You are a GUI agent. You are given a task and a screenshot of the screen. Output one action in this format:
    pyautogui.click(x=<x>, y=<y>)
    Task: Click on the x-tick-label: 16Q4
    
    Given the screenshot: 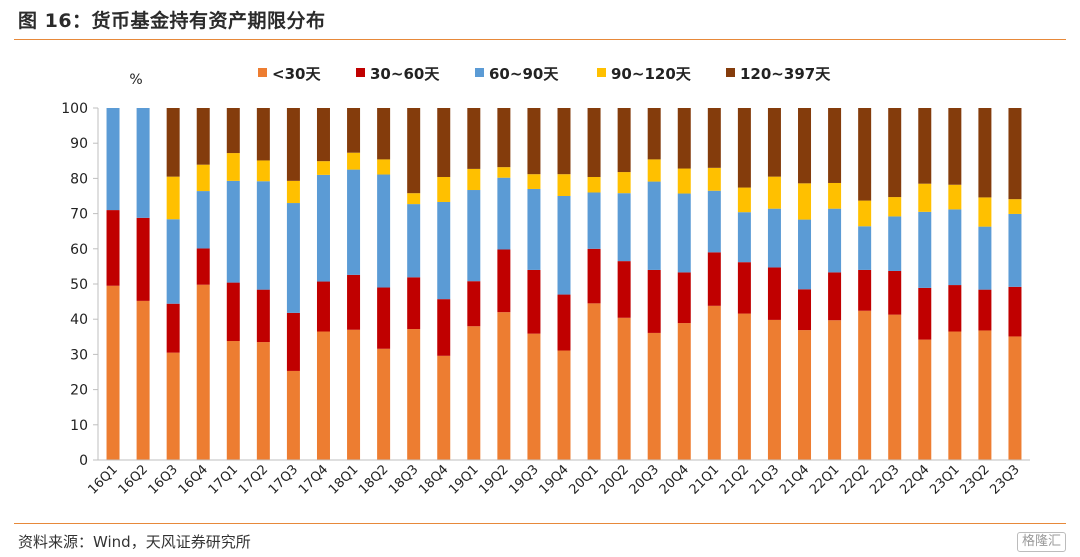 What is the action you would take?
    pyautogui.click(x=193, y=479)
    